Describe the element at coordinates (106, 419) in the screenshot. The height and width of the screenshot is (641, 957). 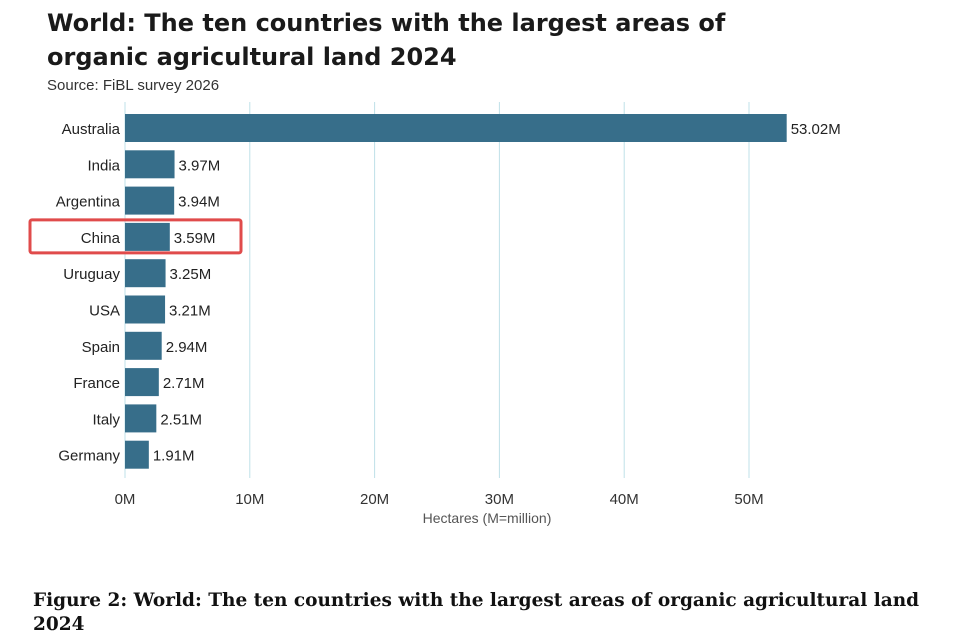
I see `category-label: Italy` at that location.